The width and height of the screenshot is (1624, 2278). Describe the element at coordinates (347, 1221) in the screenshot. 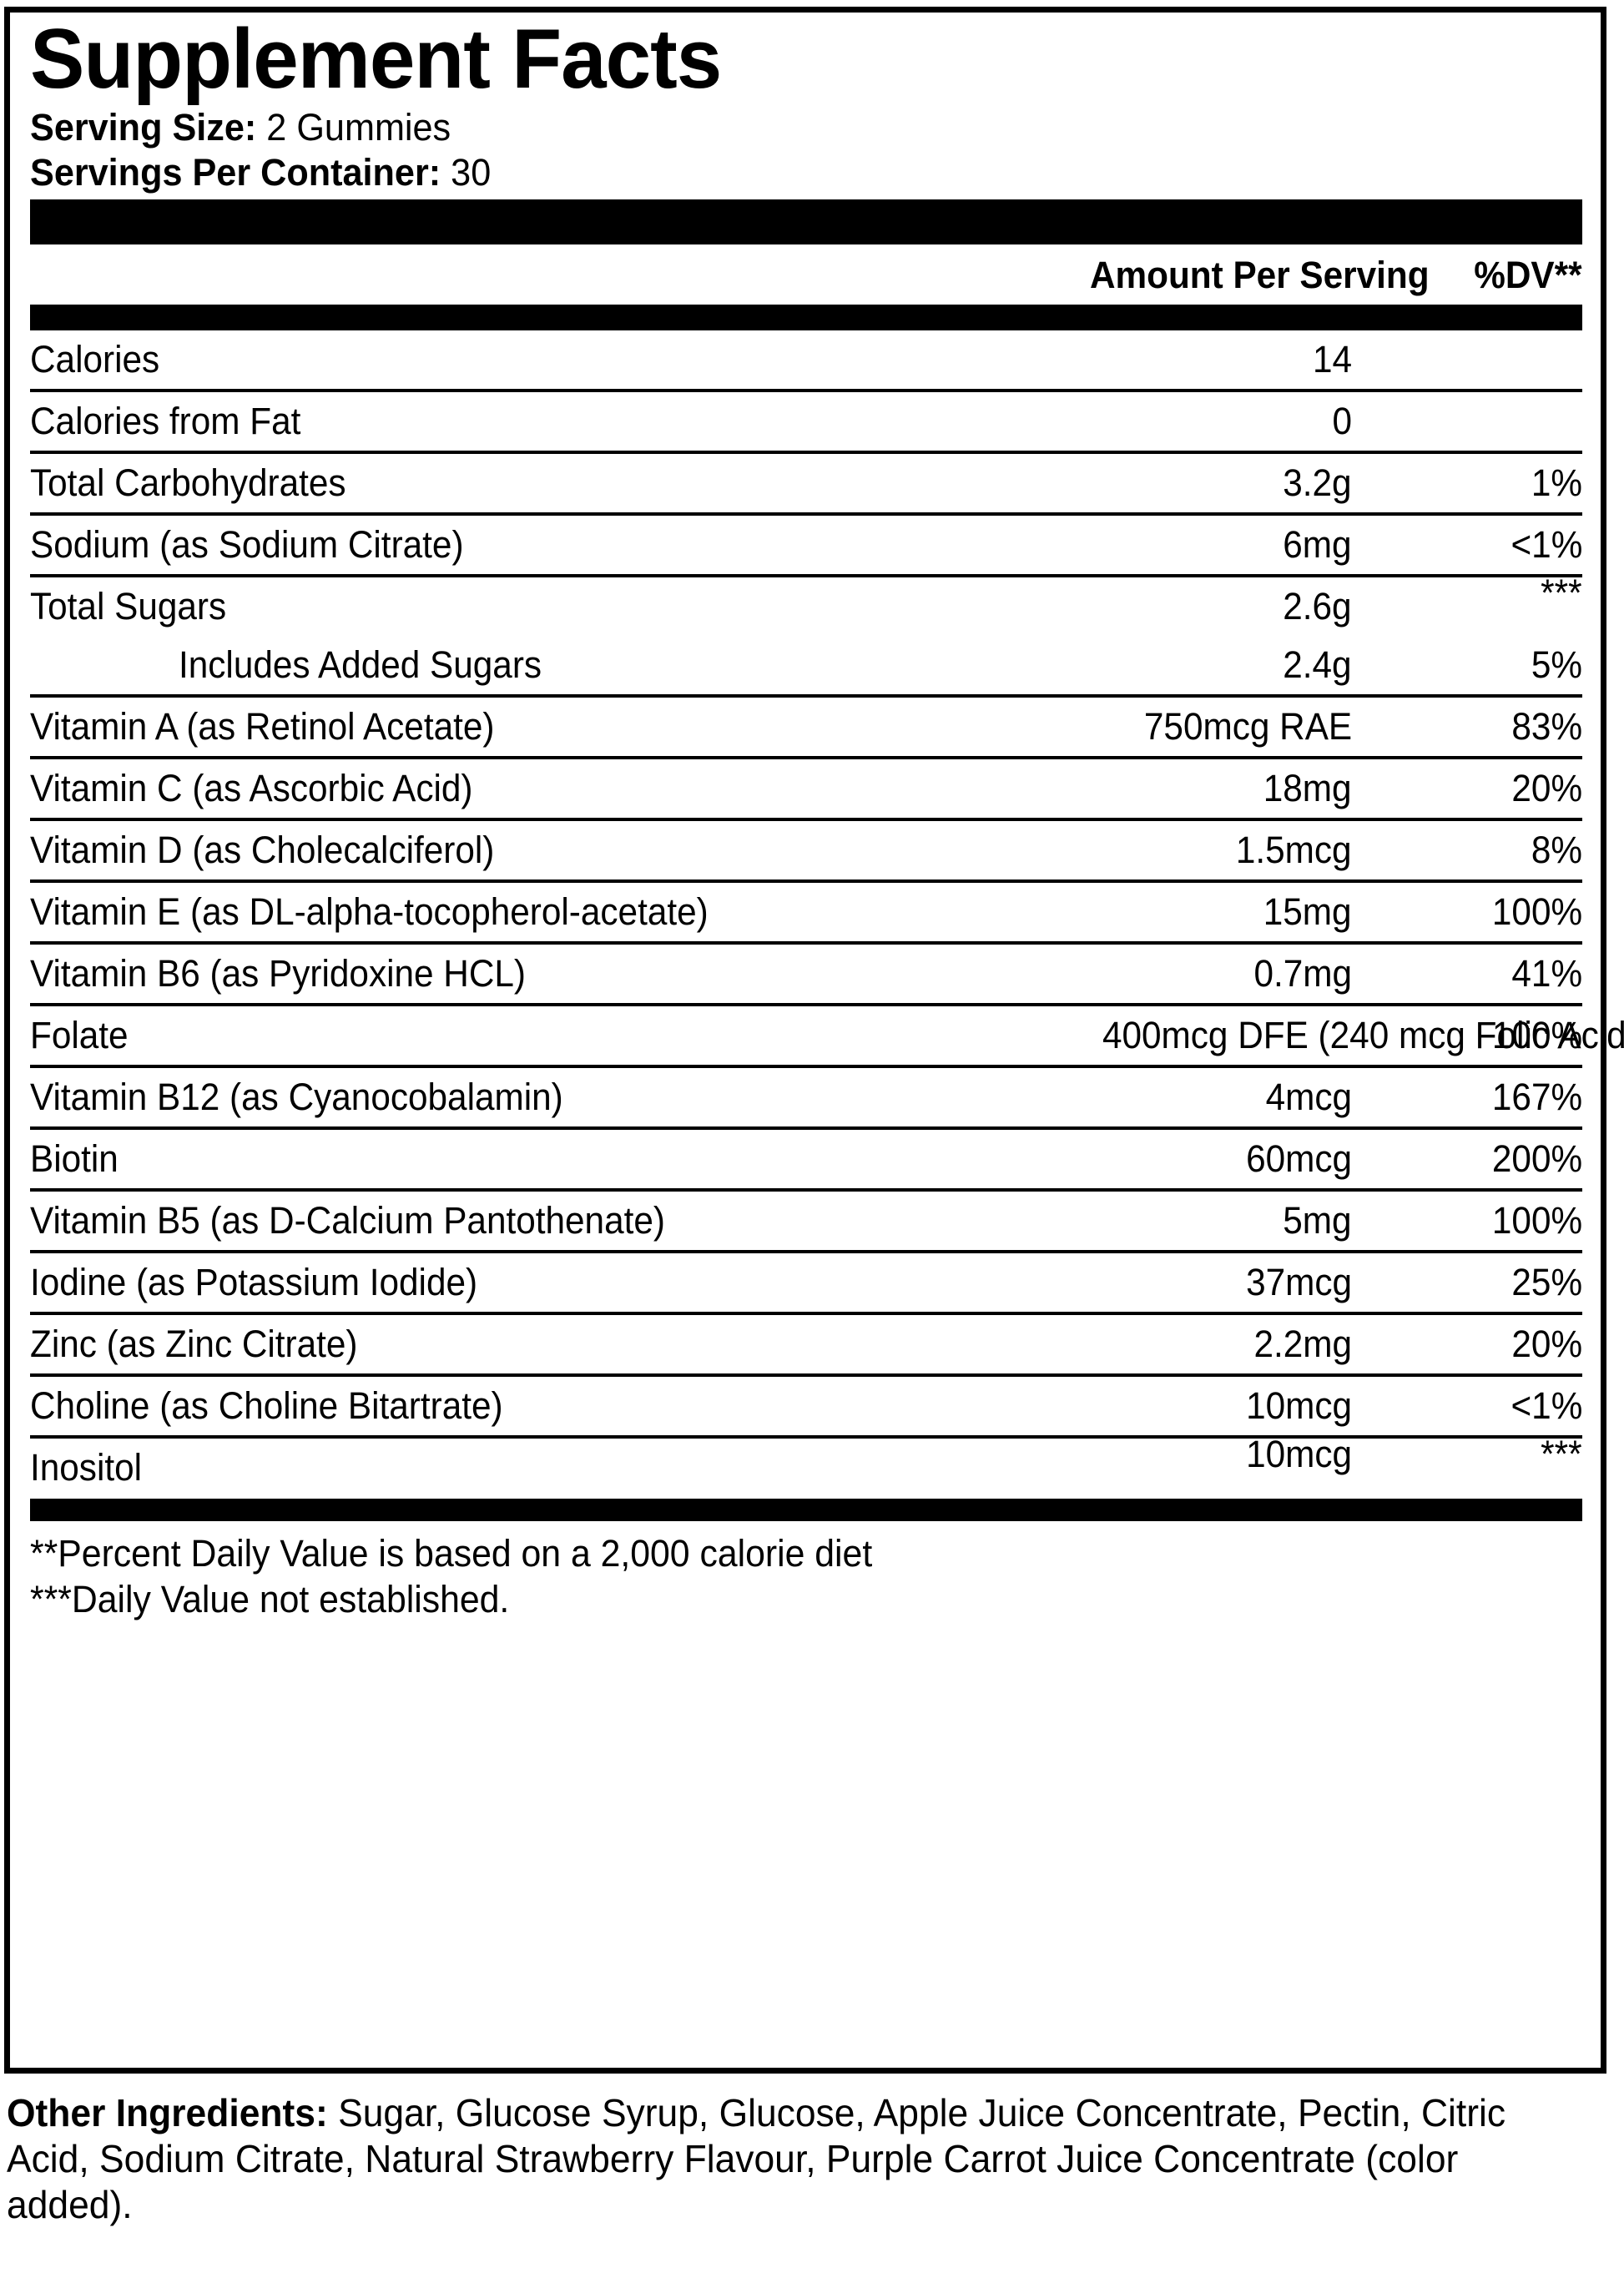

I see `row-name: Vitamin B5 (as D-Calcium Pantothenate)` at that location.